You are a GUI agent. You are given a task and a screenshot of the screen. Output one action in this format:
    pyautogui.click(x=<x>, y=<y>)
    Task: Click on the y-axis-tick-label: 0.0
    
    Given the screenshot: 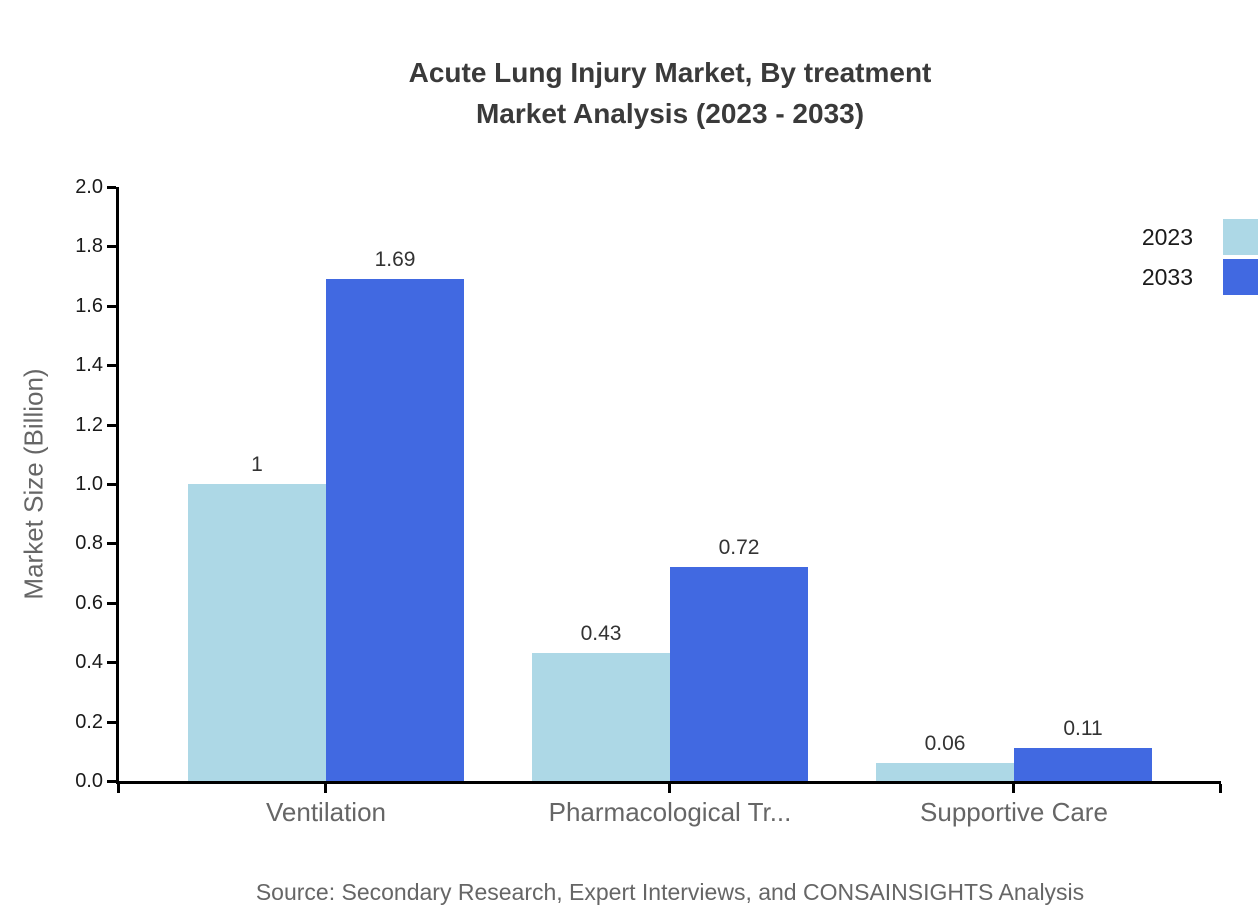 What is the action you would take?
    pyautogui.click(x=89, y=781)
    